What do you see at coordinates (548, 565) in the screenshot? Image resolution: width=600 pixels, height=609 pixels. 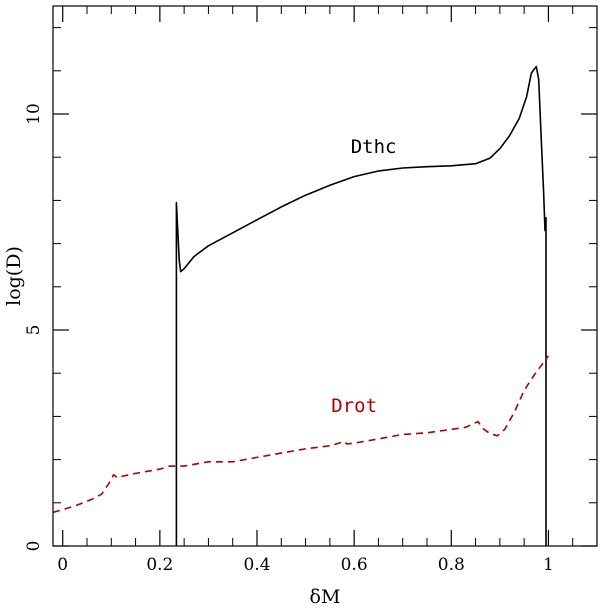 I see `x-tick-label: 1` at bounding box center [548, 565].